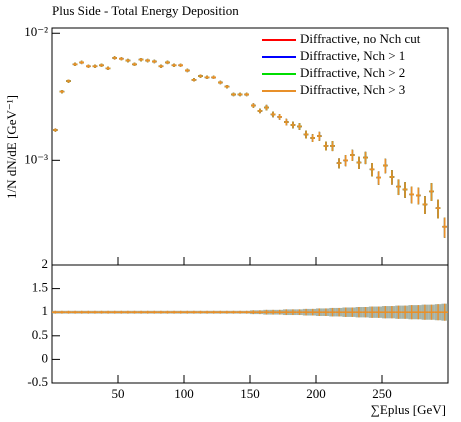 The height and width of the screenshot is (422, 461). What do you see at coordinates (36, 31) in the screenshot?
I see `y-tick-label: 10⁻²` at bounding box center [36, 31].